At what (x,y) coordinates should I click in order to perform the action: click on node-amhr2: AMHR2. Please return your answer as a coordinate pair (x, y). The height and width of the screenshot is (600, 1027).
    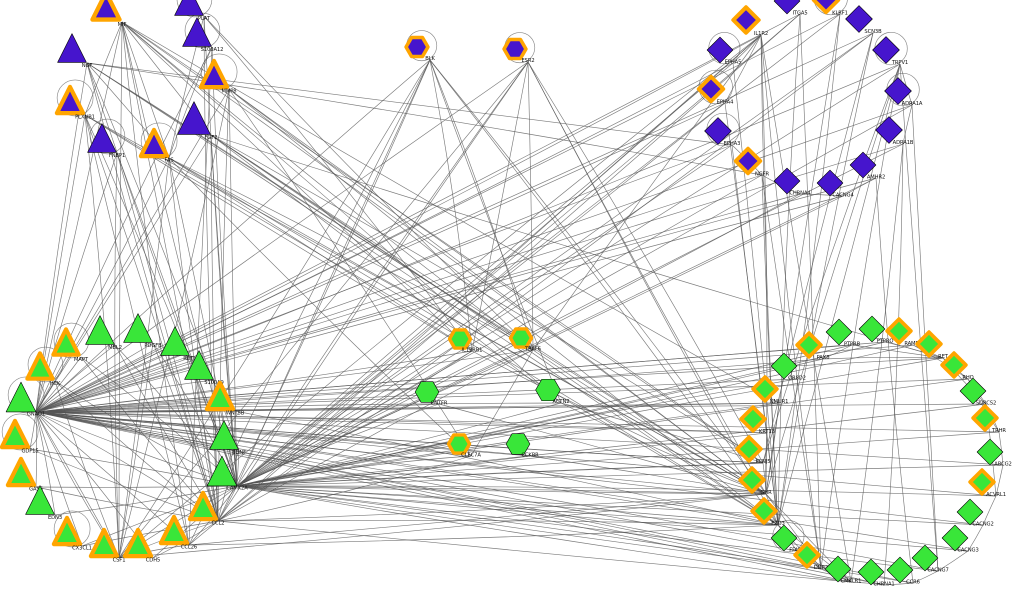
    Looking at the image, I should click on (869, 171).